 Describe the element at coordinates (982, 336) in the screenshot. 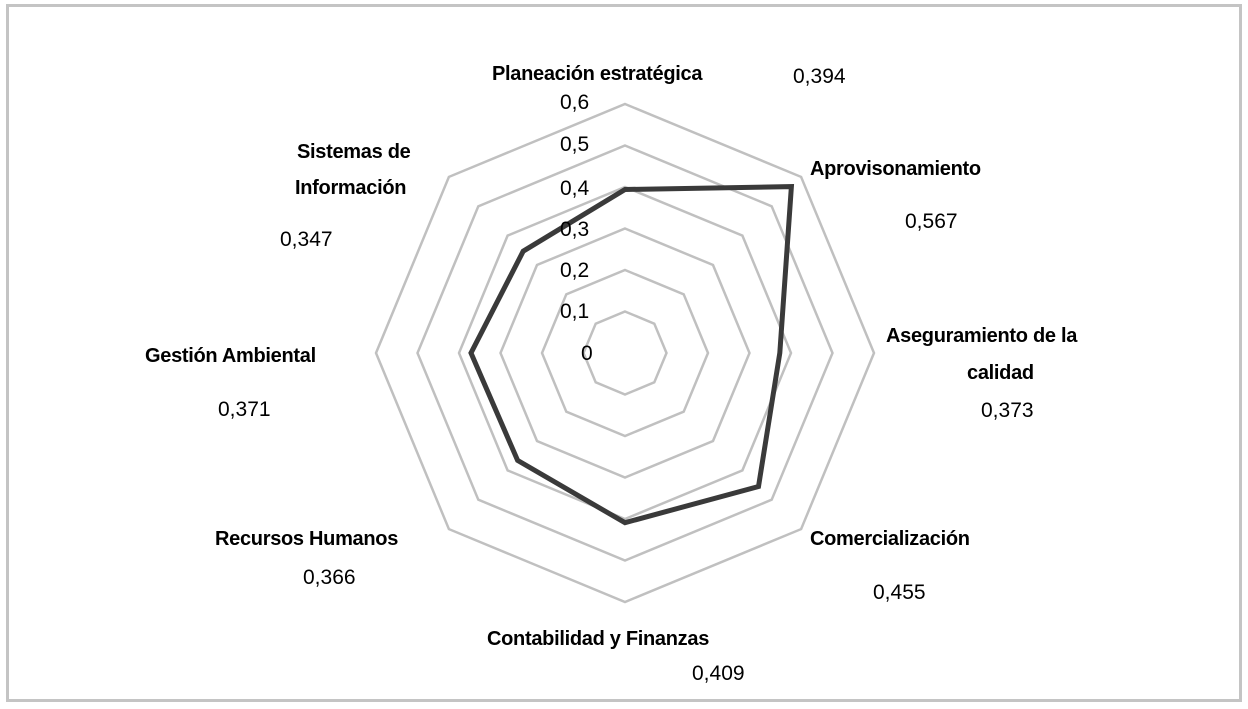

I see `category-label-aseguramiento-line1: Aseguramiento de la` at that location.